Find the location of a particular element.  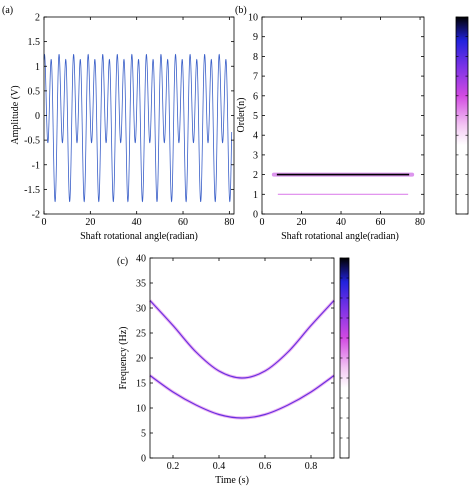

panel-c-ridges is located at coordinates (242, 359).